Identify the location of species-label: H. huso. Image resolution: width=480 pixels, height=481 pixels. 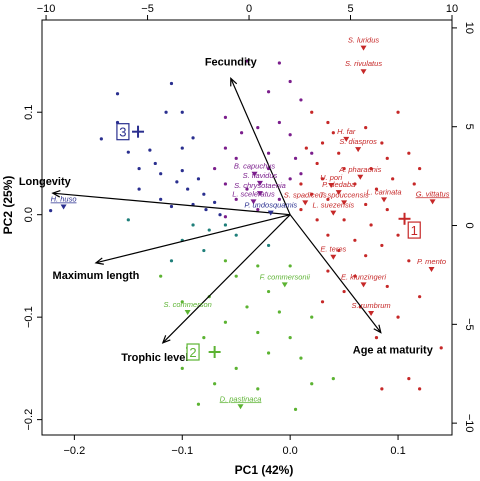
(64, 198).